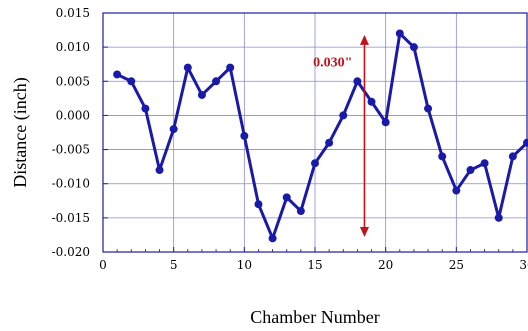 This screenshot has height=331, width=528. Describe the element at coordinates (73, 115) in the screenshot. I see `y-tick-label: 0.000` at that location.